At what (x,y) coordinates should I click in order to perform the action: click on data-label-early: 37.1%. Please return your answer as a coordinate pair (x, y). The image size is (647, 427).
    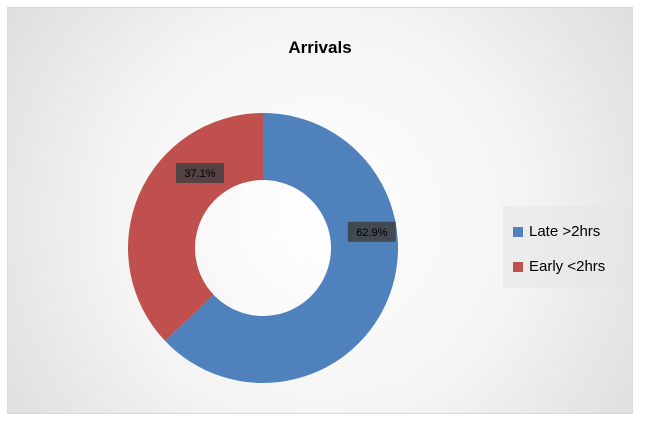
    Looking at the image, I should click on (199, 174).